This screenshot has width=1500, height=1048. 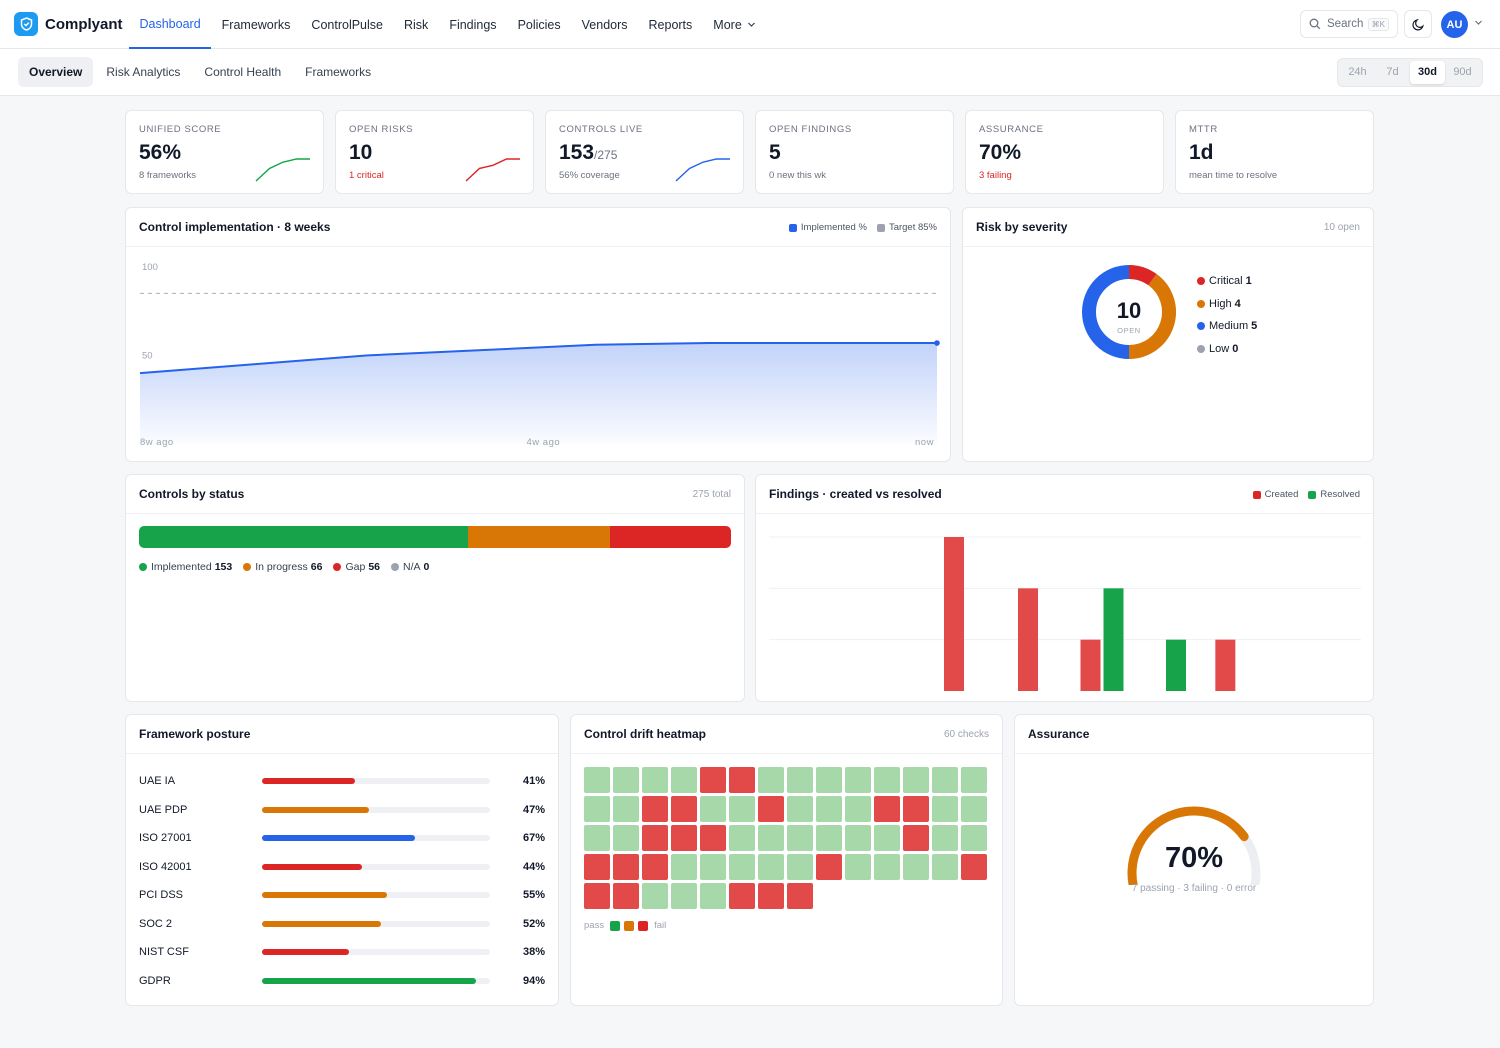 I want to click on range-option-7d: 7d, so click(x=1392, y=72).